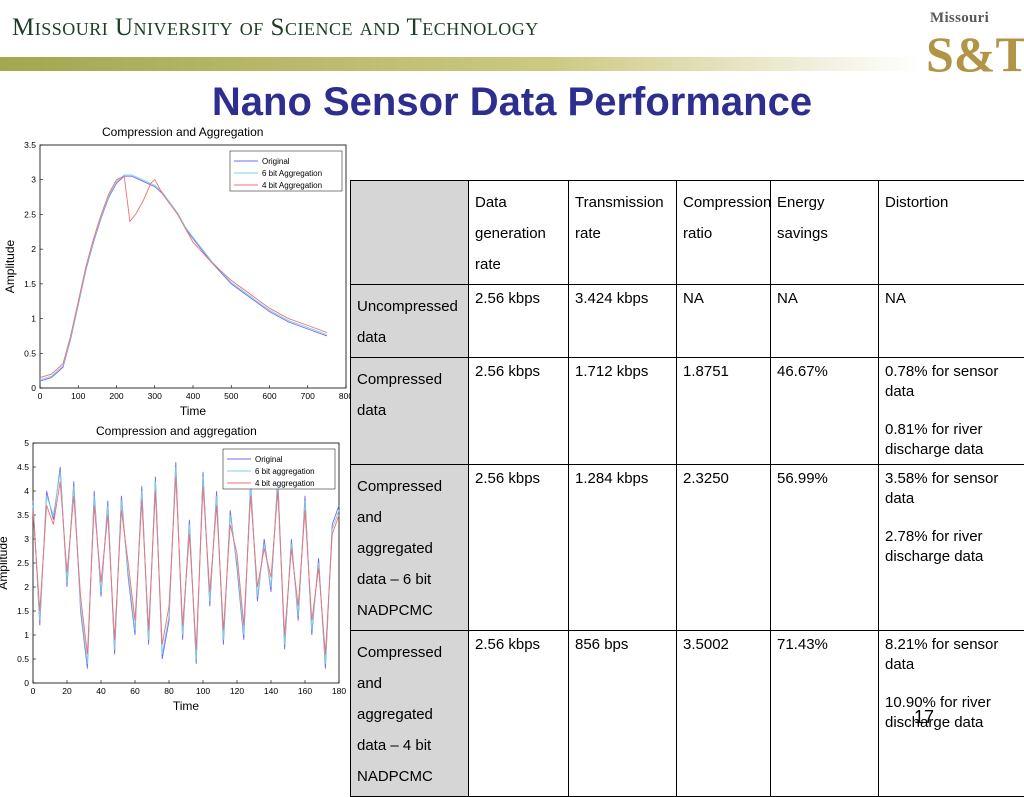 This screenshot has width=1024, height=797. I want to click on x-tick-label: 200, so click(116, 396).